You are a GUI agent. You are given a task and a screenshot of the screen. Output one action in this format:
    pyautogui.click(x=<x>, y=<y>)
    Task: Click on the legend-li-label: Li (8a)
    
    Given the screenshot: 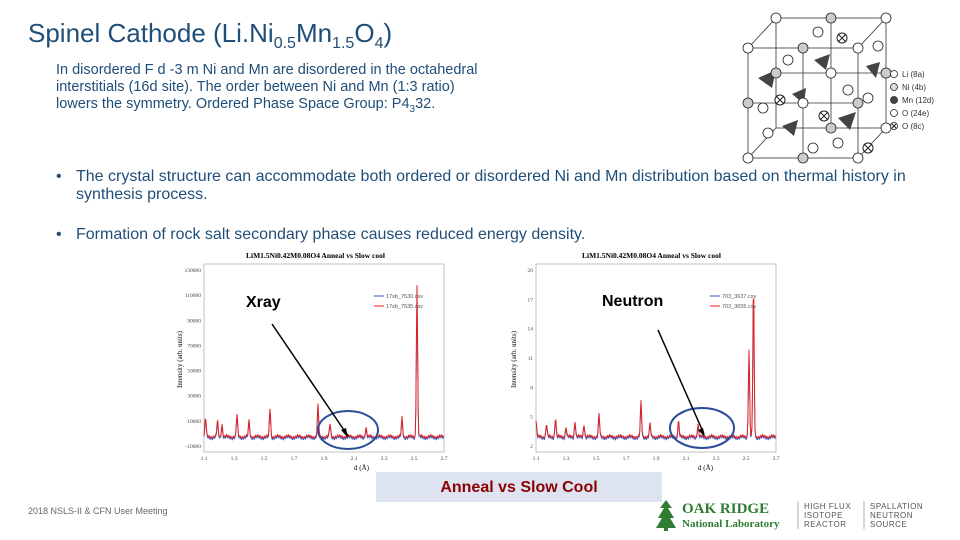 What is the action you would take?
    pyautogui.click(x=913, y=74)
    